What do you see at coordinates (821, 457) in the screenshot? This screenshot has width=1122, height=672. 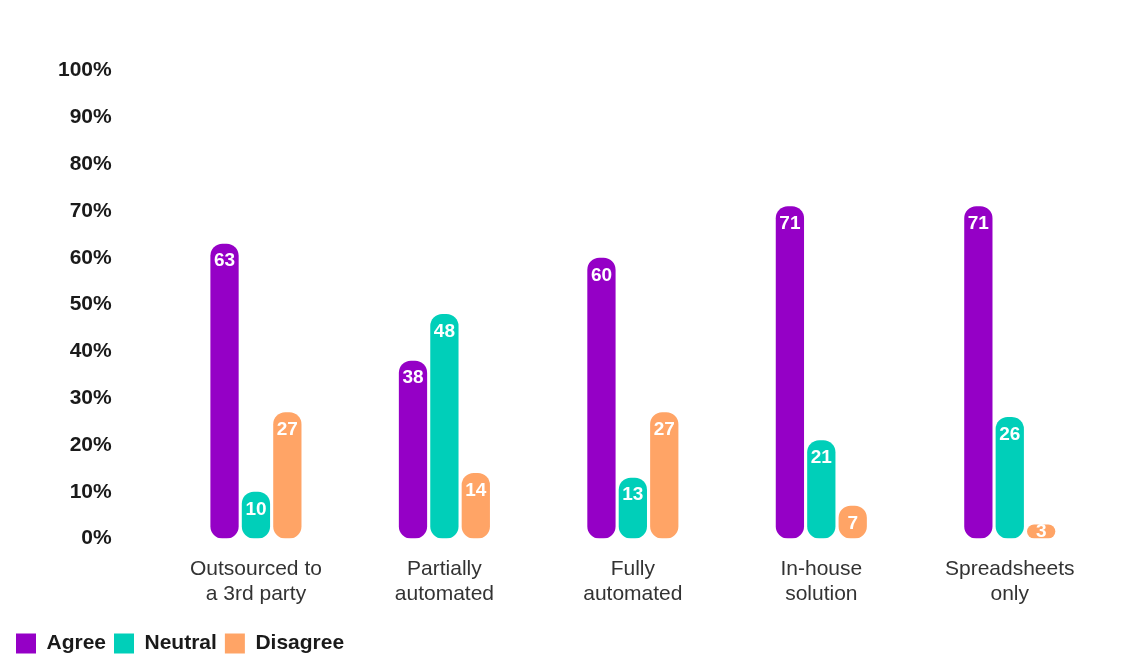 I see `data-label: 21` at bounding box center [821, 457].